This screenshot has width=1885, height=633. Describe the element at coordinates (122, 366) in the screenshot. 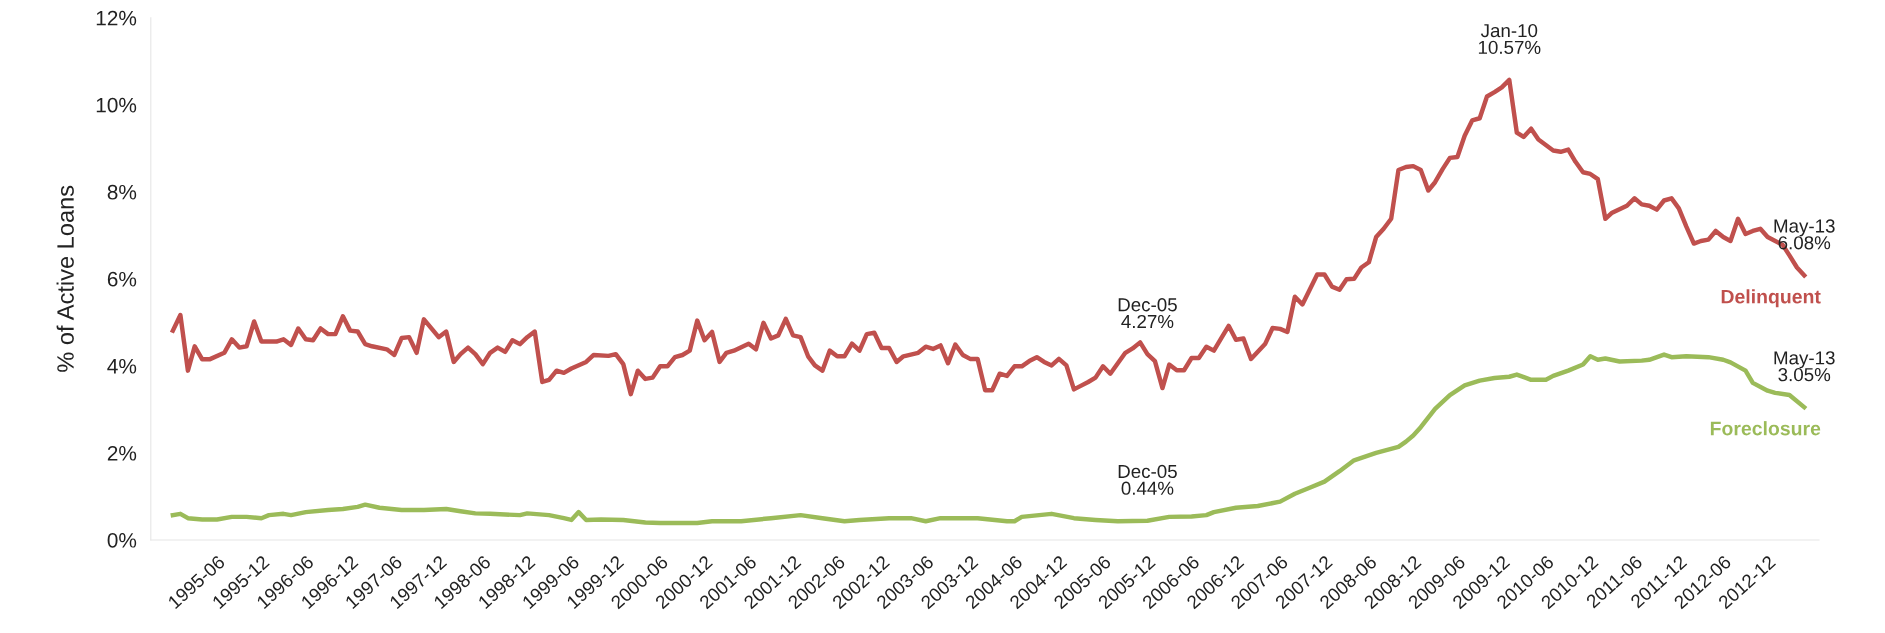

I see `y-tick-label: 4%` at that location.